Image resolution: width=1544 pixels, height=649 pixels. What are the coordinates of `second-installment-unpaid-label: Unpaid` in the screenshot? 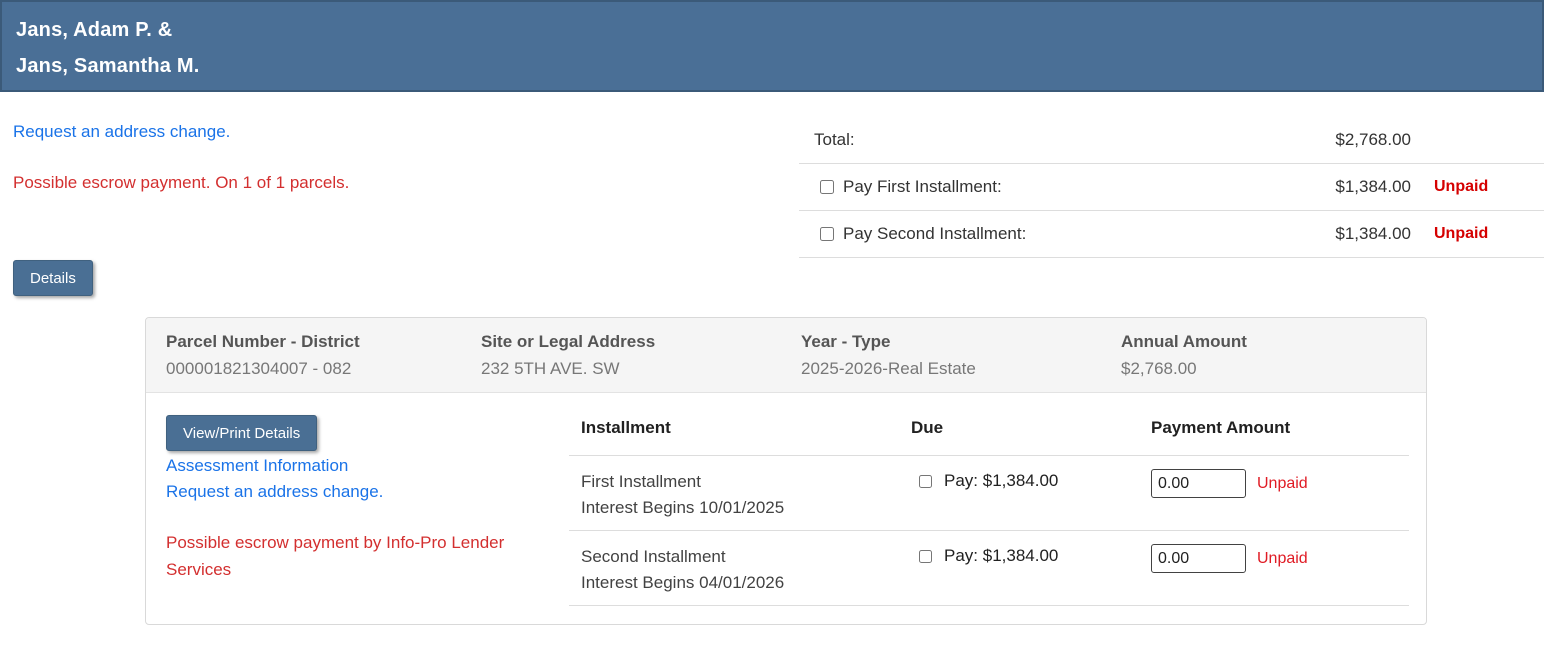 It's located at (1282, 558).